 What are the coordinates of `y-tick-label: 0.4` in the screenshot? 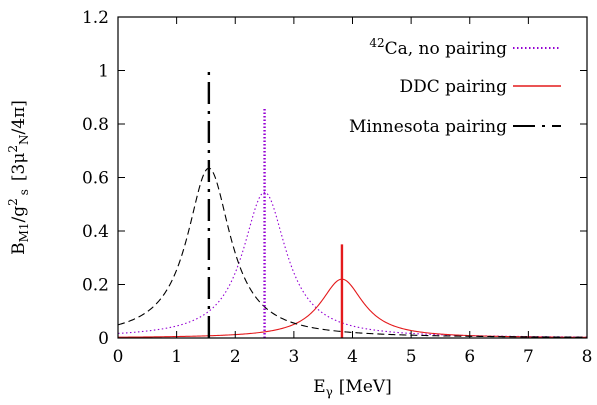 It's located at (95, 232).